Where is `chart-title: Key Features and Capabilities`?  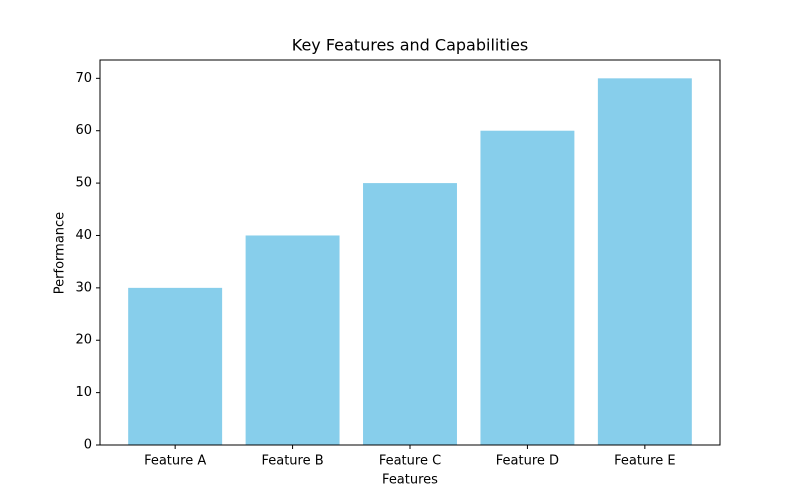 chart-title: Key Features and Capabilities is located at coordinates (410, 45).